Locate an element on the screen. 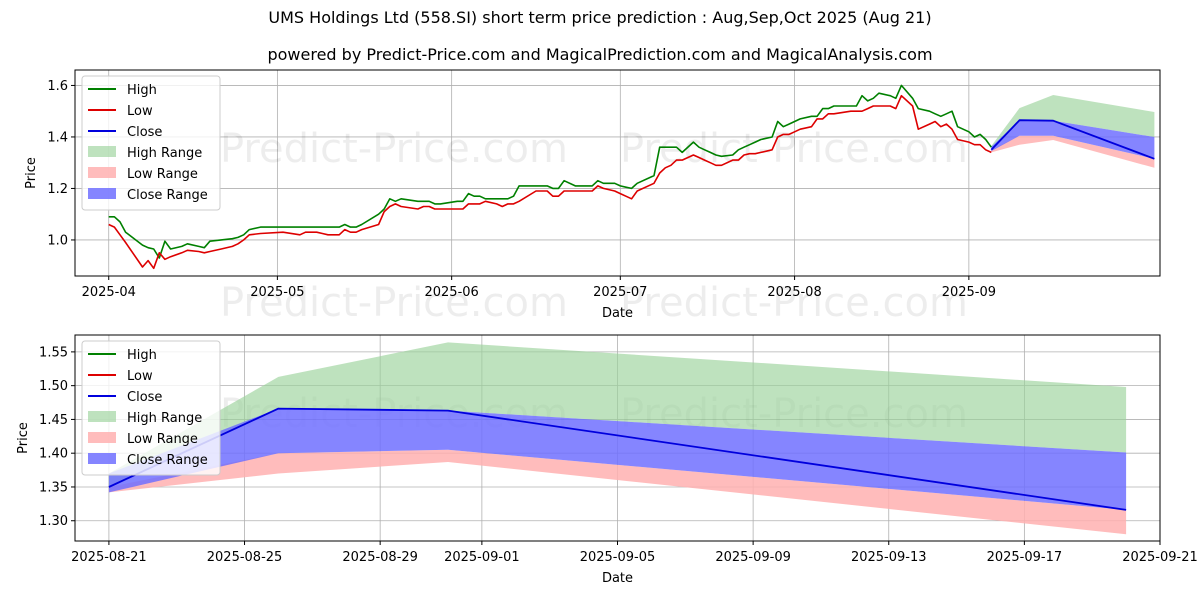 This screenshot has width=1200, height=600. x-tick-label: 2025-09-21 is located at coordinates (1160, 557).